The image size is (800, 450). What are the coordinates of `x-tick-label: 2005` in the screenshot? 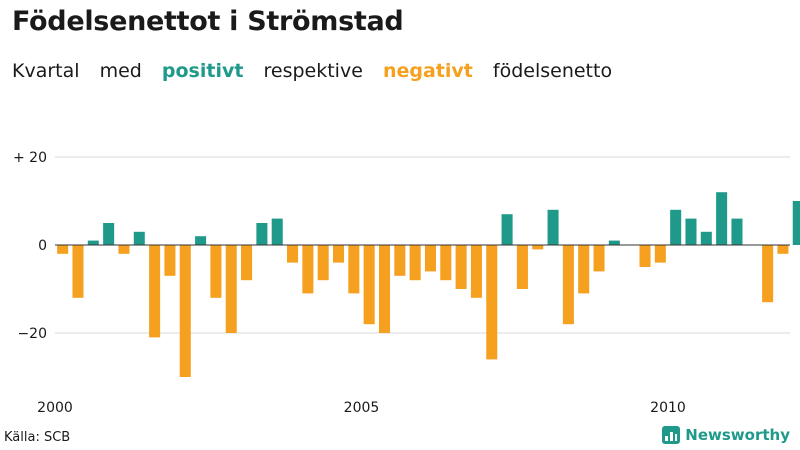 It's located at (362, 408).